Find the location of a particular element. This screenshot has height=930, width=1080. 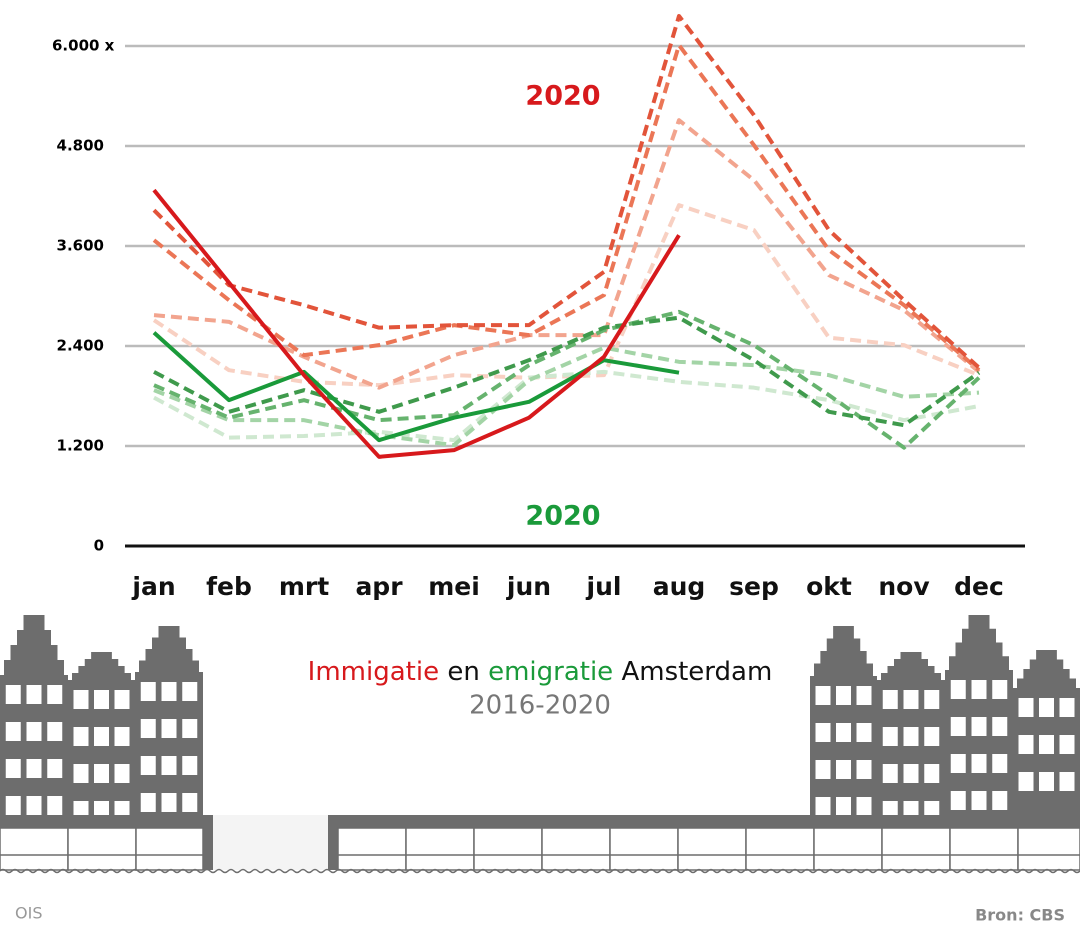

title-part: emigratie is located at coordinates (550, 672).